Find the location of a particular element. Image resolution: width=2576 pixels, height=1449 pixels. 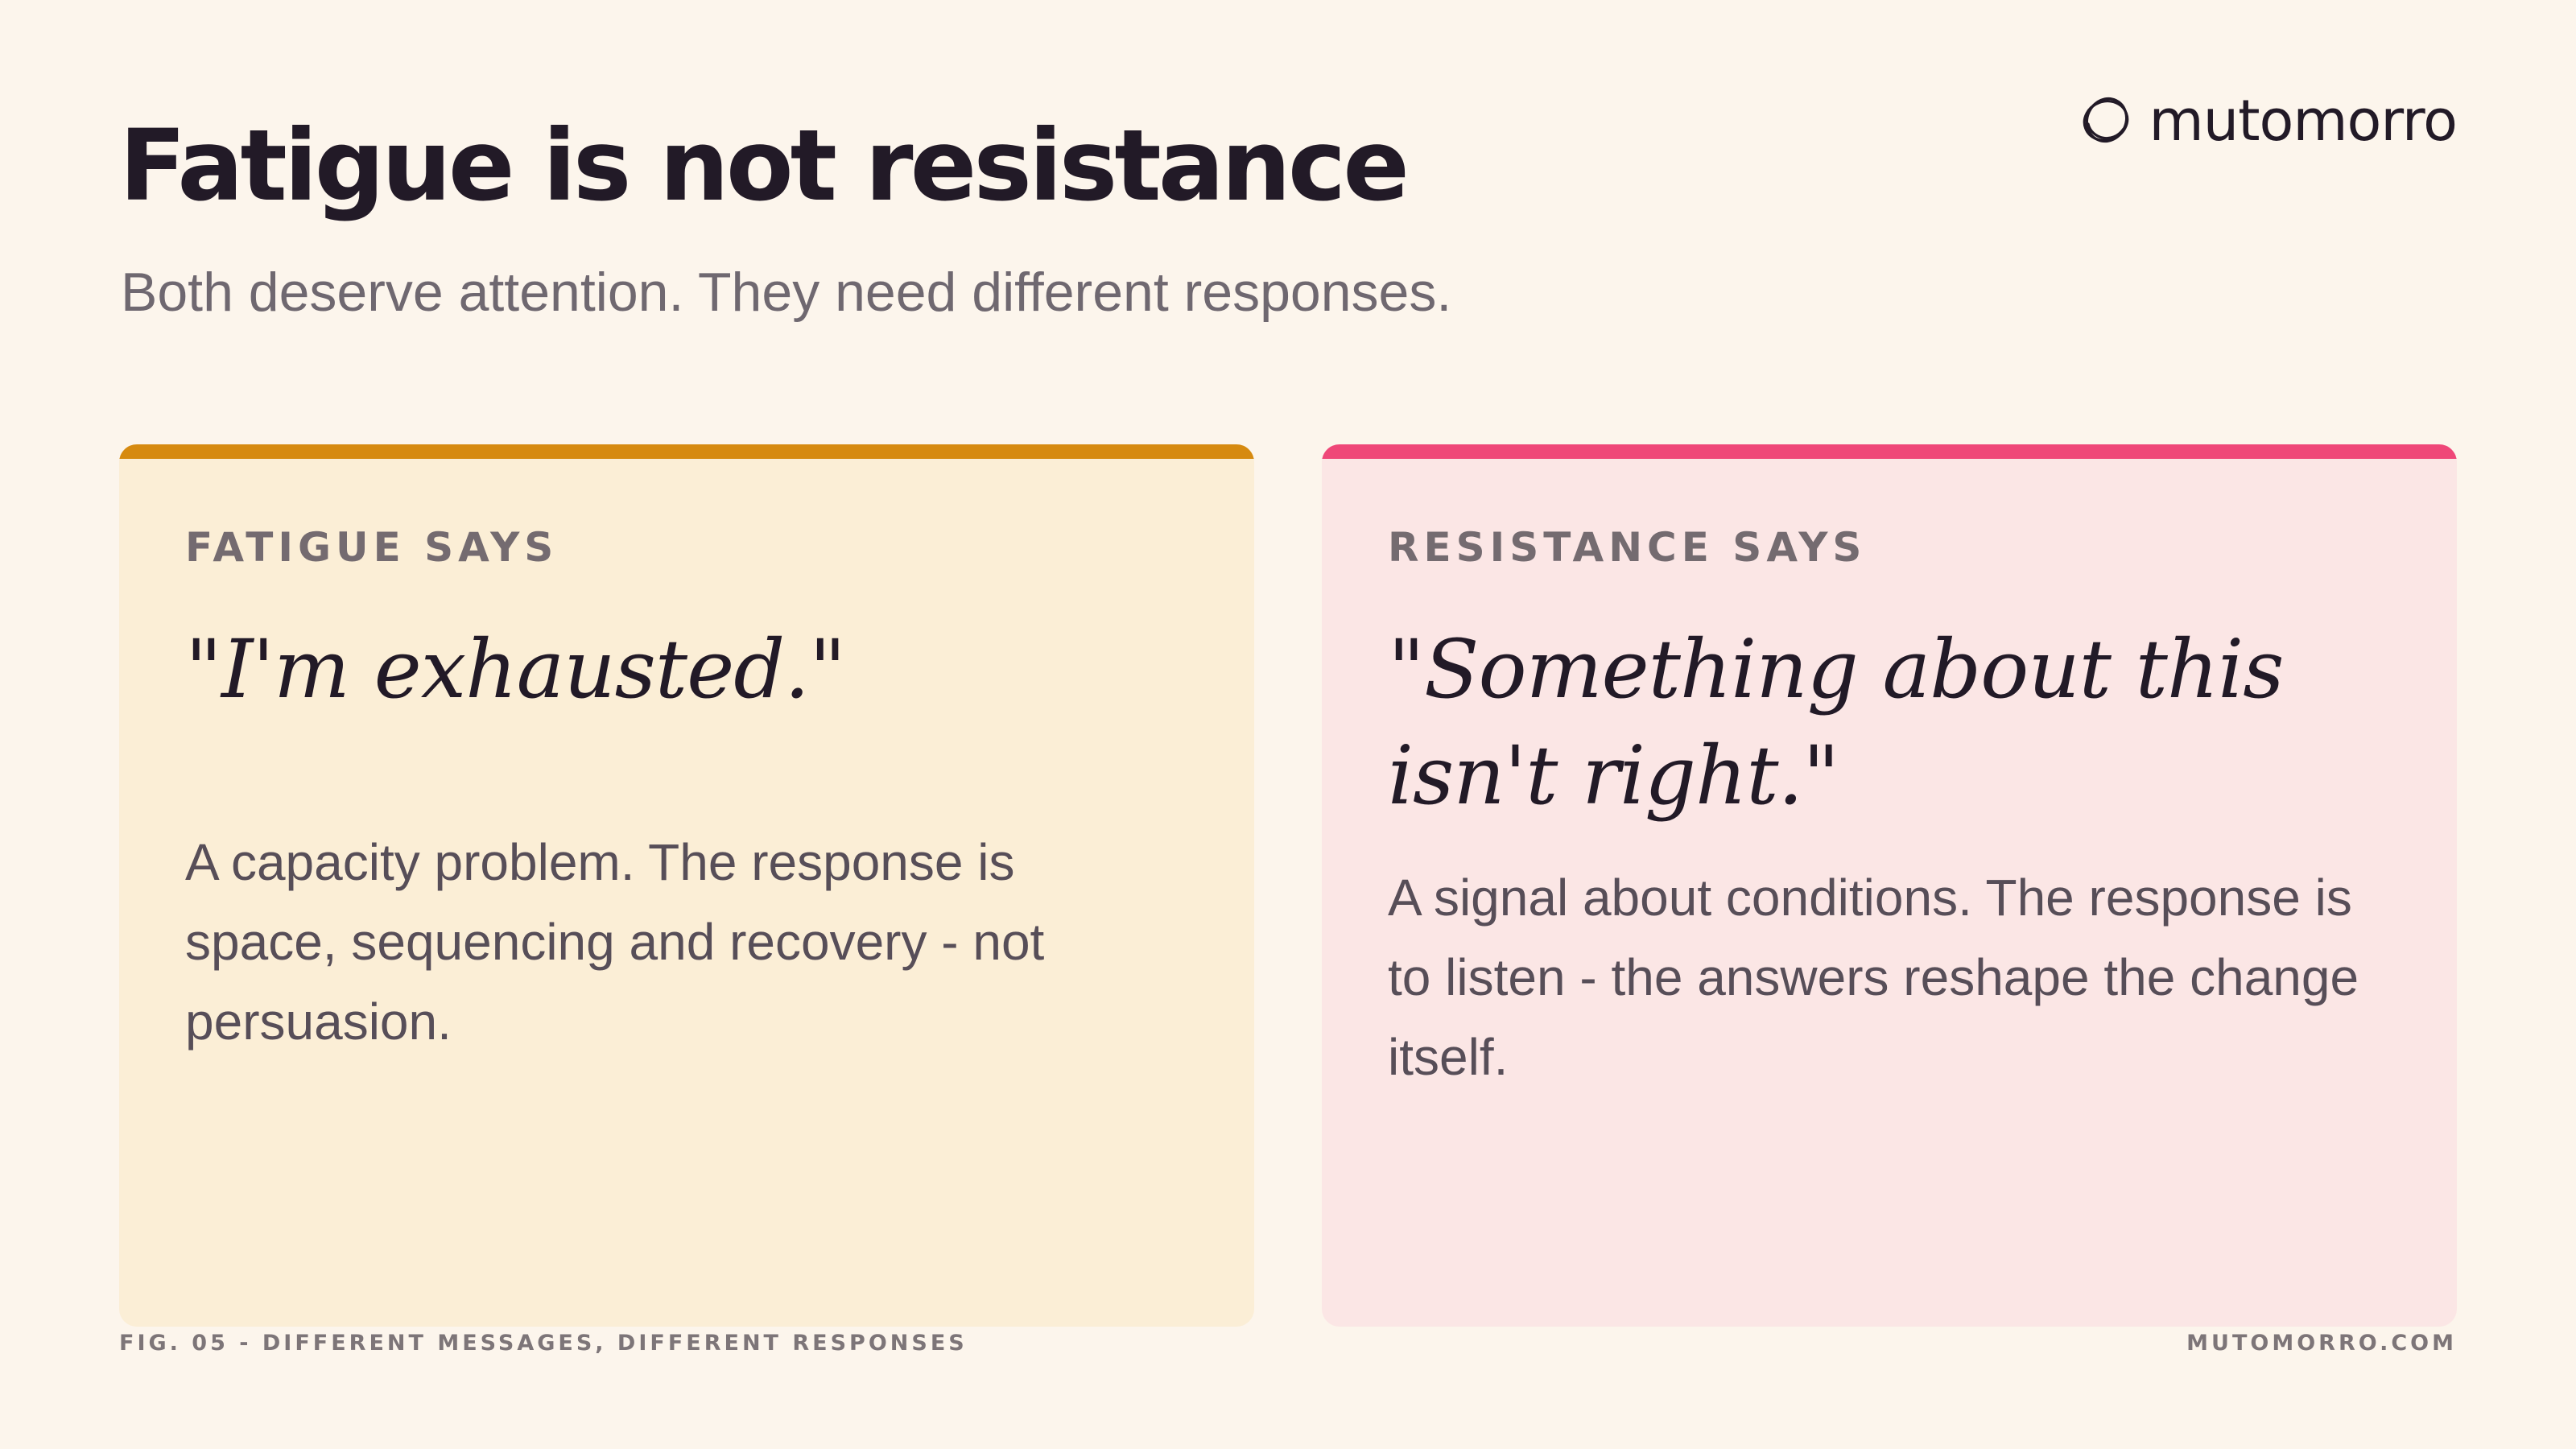

fatigue-card-accent-bar is located at coordinates (686, 451).